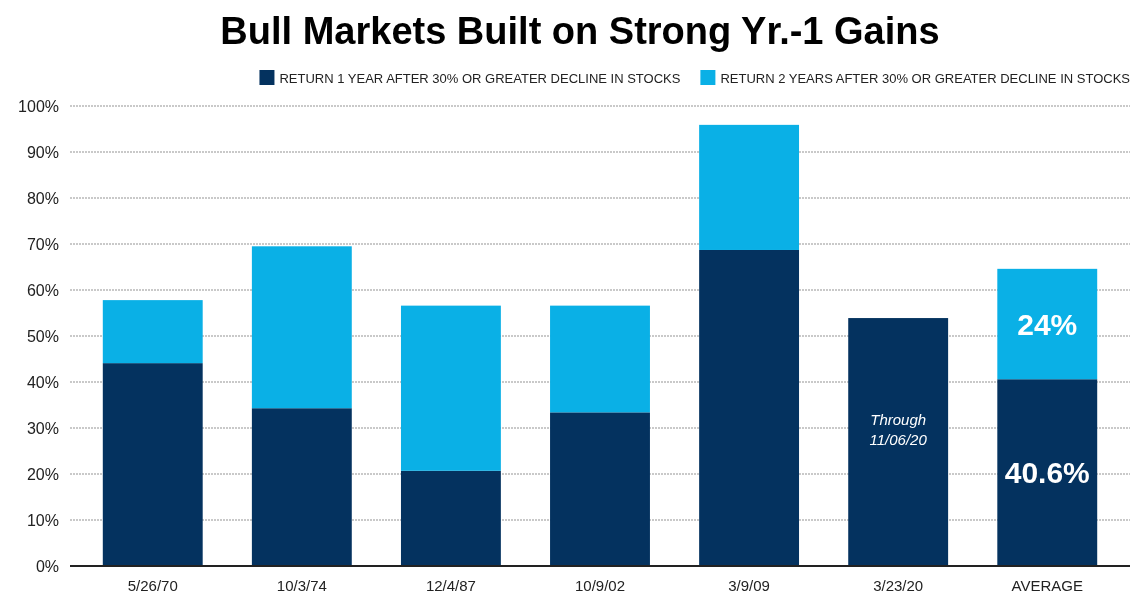 The image size is (1140, 606). Describe the element at coordinates (600, 585) in the screenshot. I see `x-tick-label: 10/9/02` at that location.